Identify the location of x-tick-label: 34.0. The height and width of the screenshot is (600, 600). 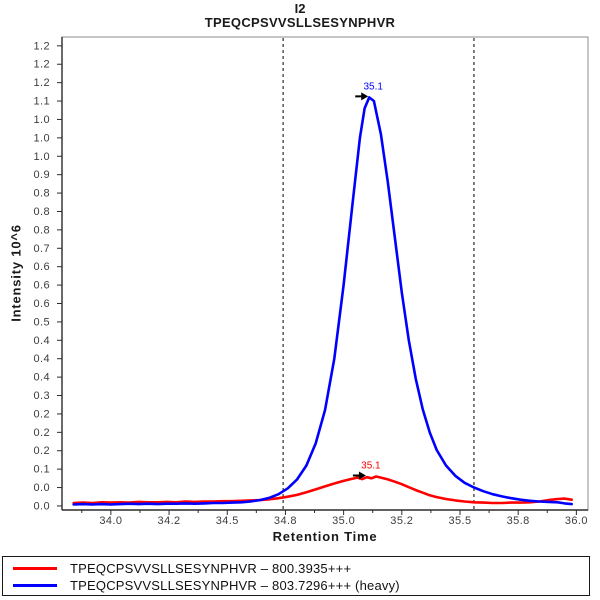
(110, 521).